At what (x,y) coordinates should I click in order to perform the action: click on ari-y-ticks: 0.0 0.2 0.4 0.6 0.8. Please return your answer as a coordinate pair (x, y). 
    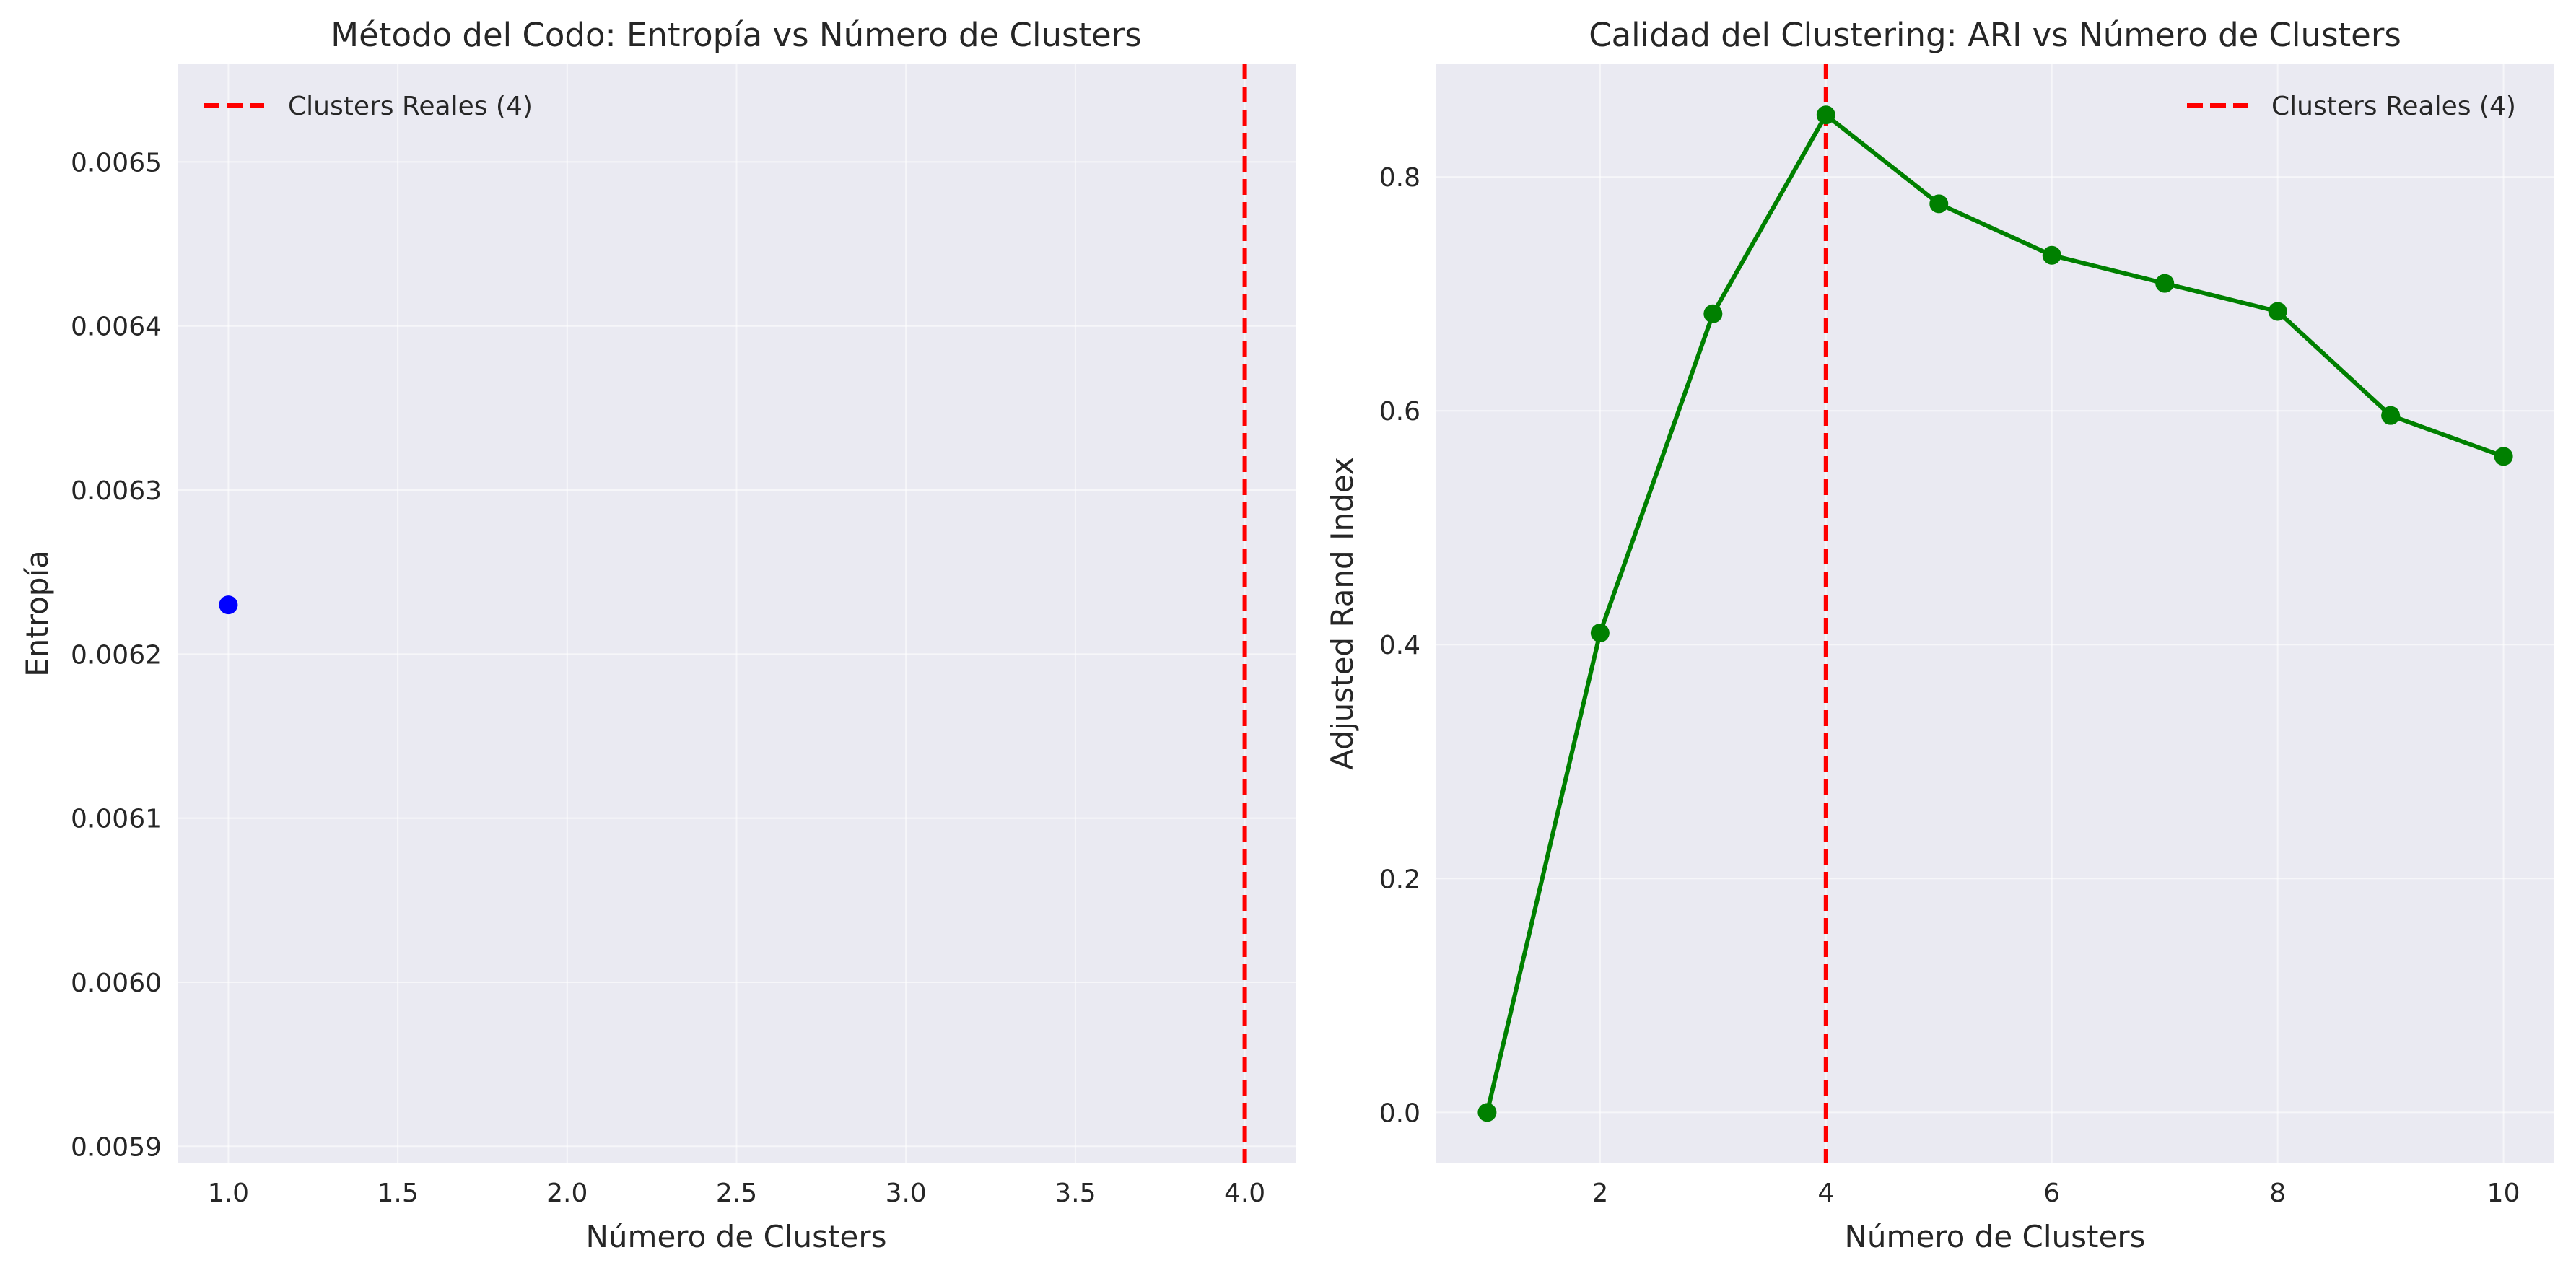
    Looking at the image, I should click on (1399, 645).